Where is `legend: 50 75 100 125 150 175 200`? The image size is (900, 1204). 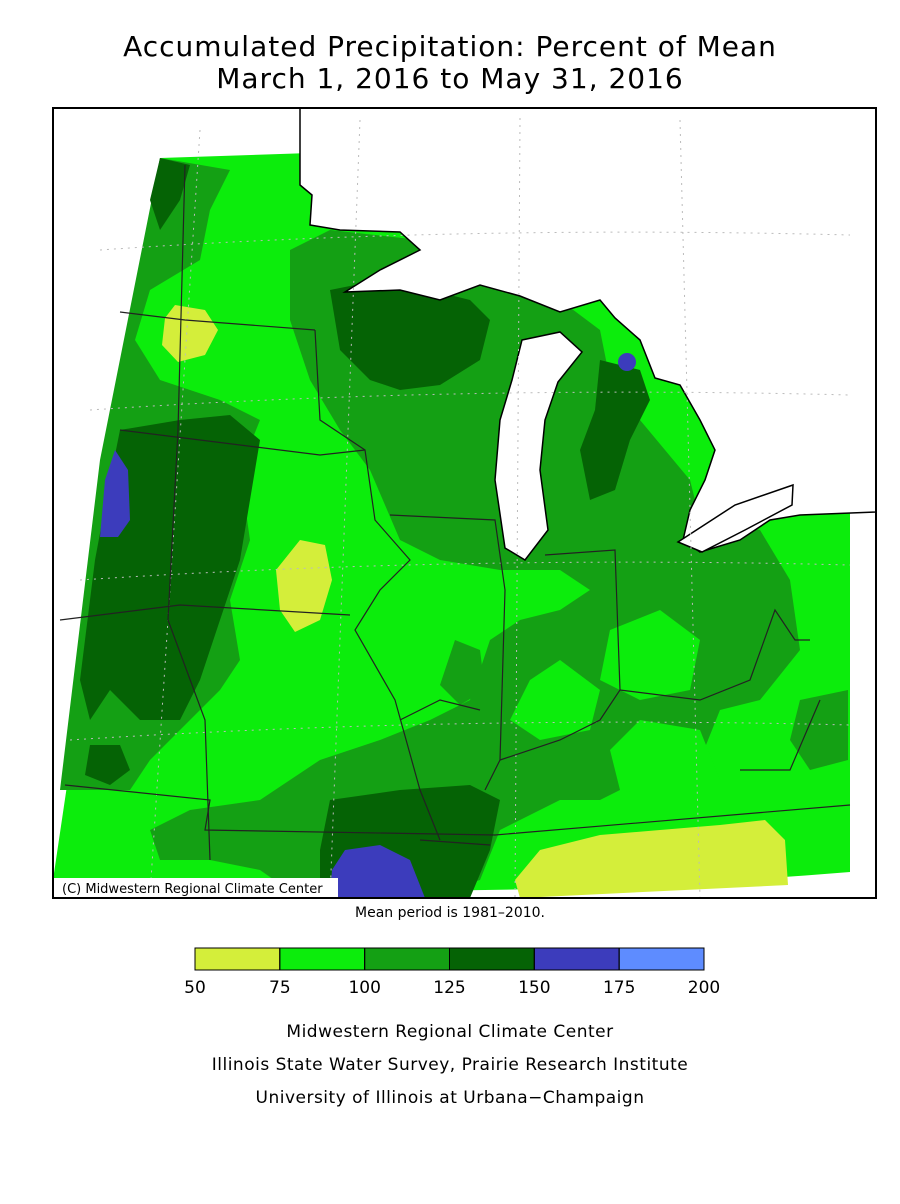 legend: 50 75 100 125 150 175 200 is located at coordinates (452, 972).